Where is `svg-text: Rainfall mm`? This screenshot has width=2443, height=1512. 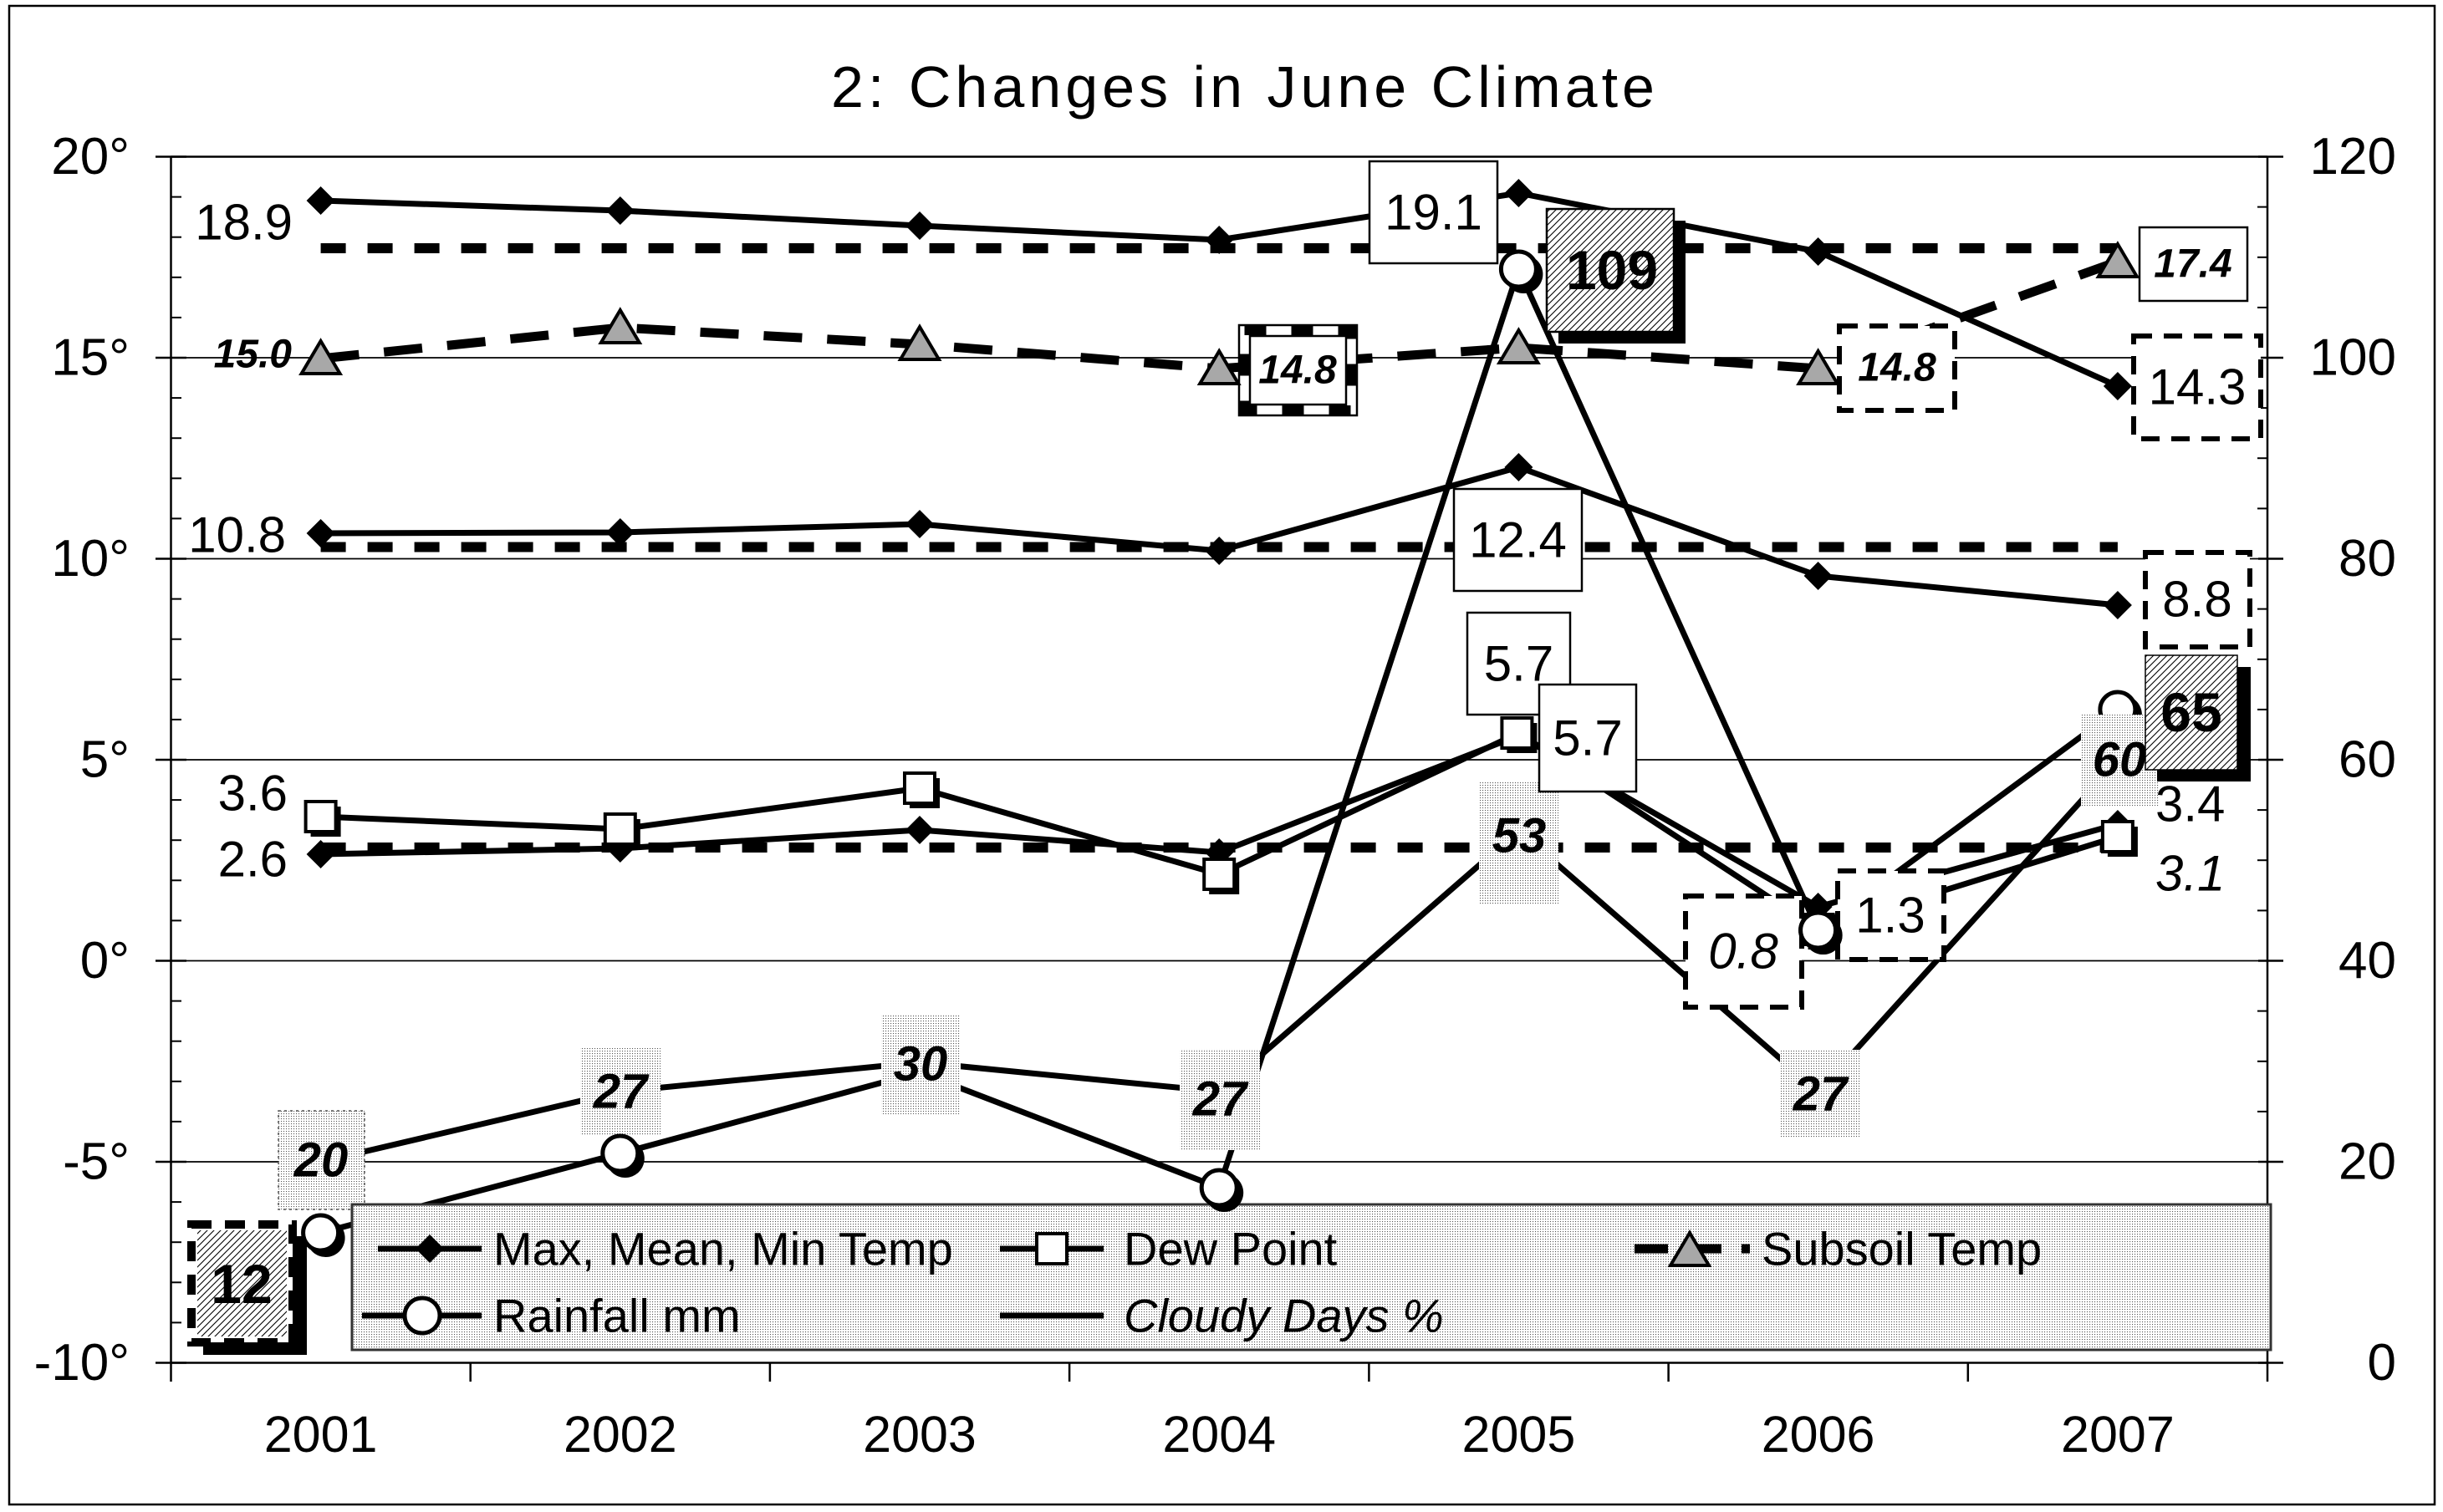
svg-text: Rainfall mm is located at coordinates (617, 1316).